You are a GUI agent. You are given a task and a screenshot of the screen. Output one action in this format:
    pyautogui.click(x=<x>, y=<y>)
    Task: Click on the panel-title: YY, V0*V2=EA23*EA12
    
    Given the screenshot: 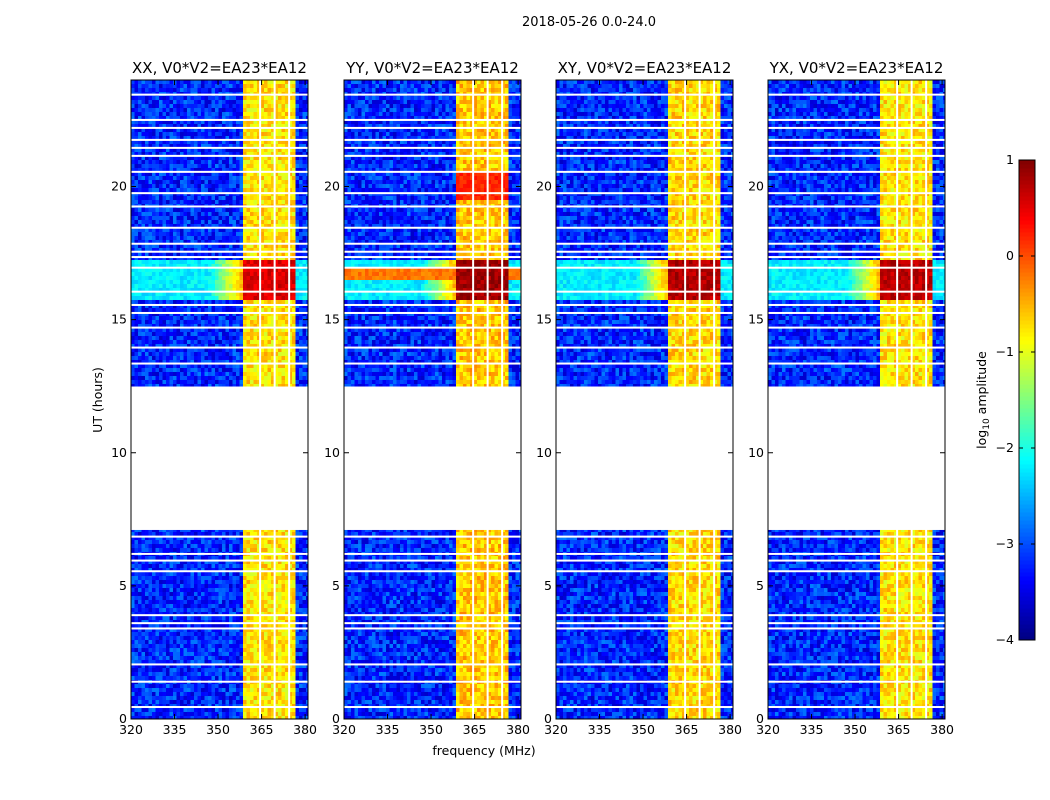 What is the action you would take?
    pyautogui.click(x=432, y=68)
    